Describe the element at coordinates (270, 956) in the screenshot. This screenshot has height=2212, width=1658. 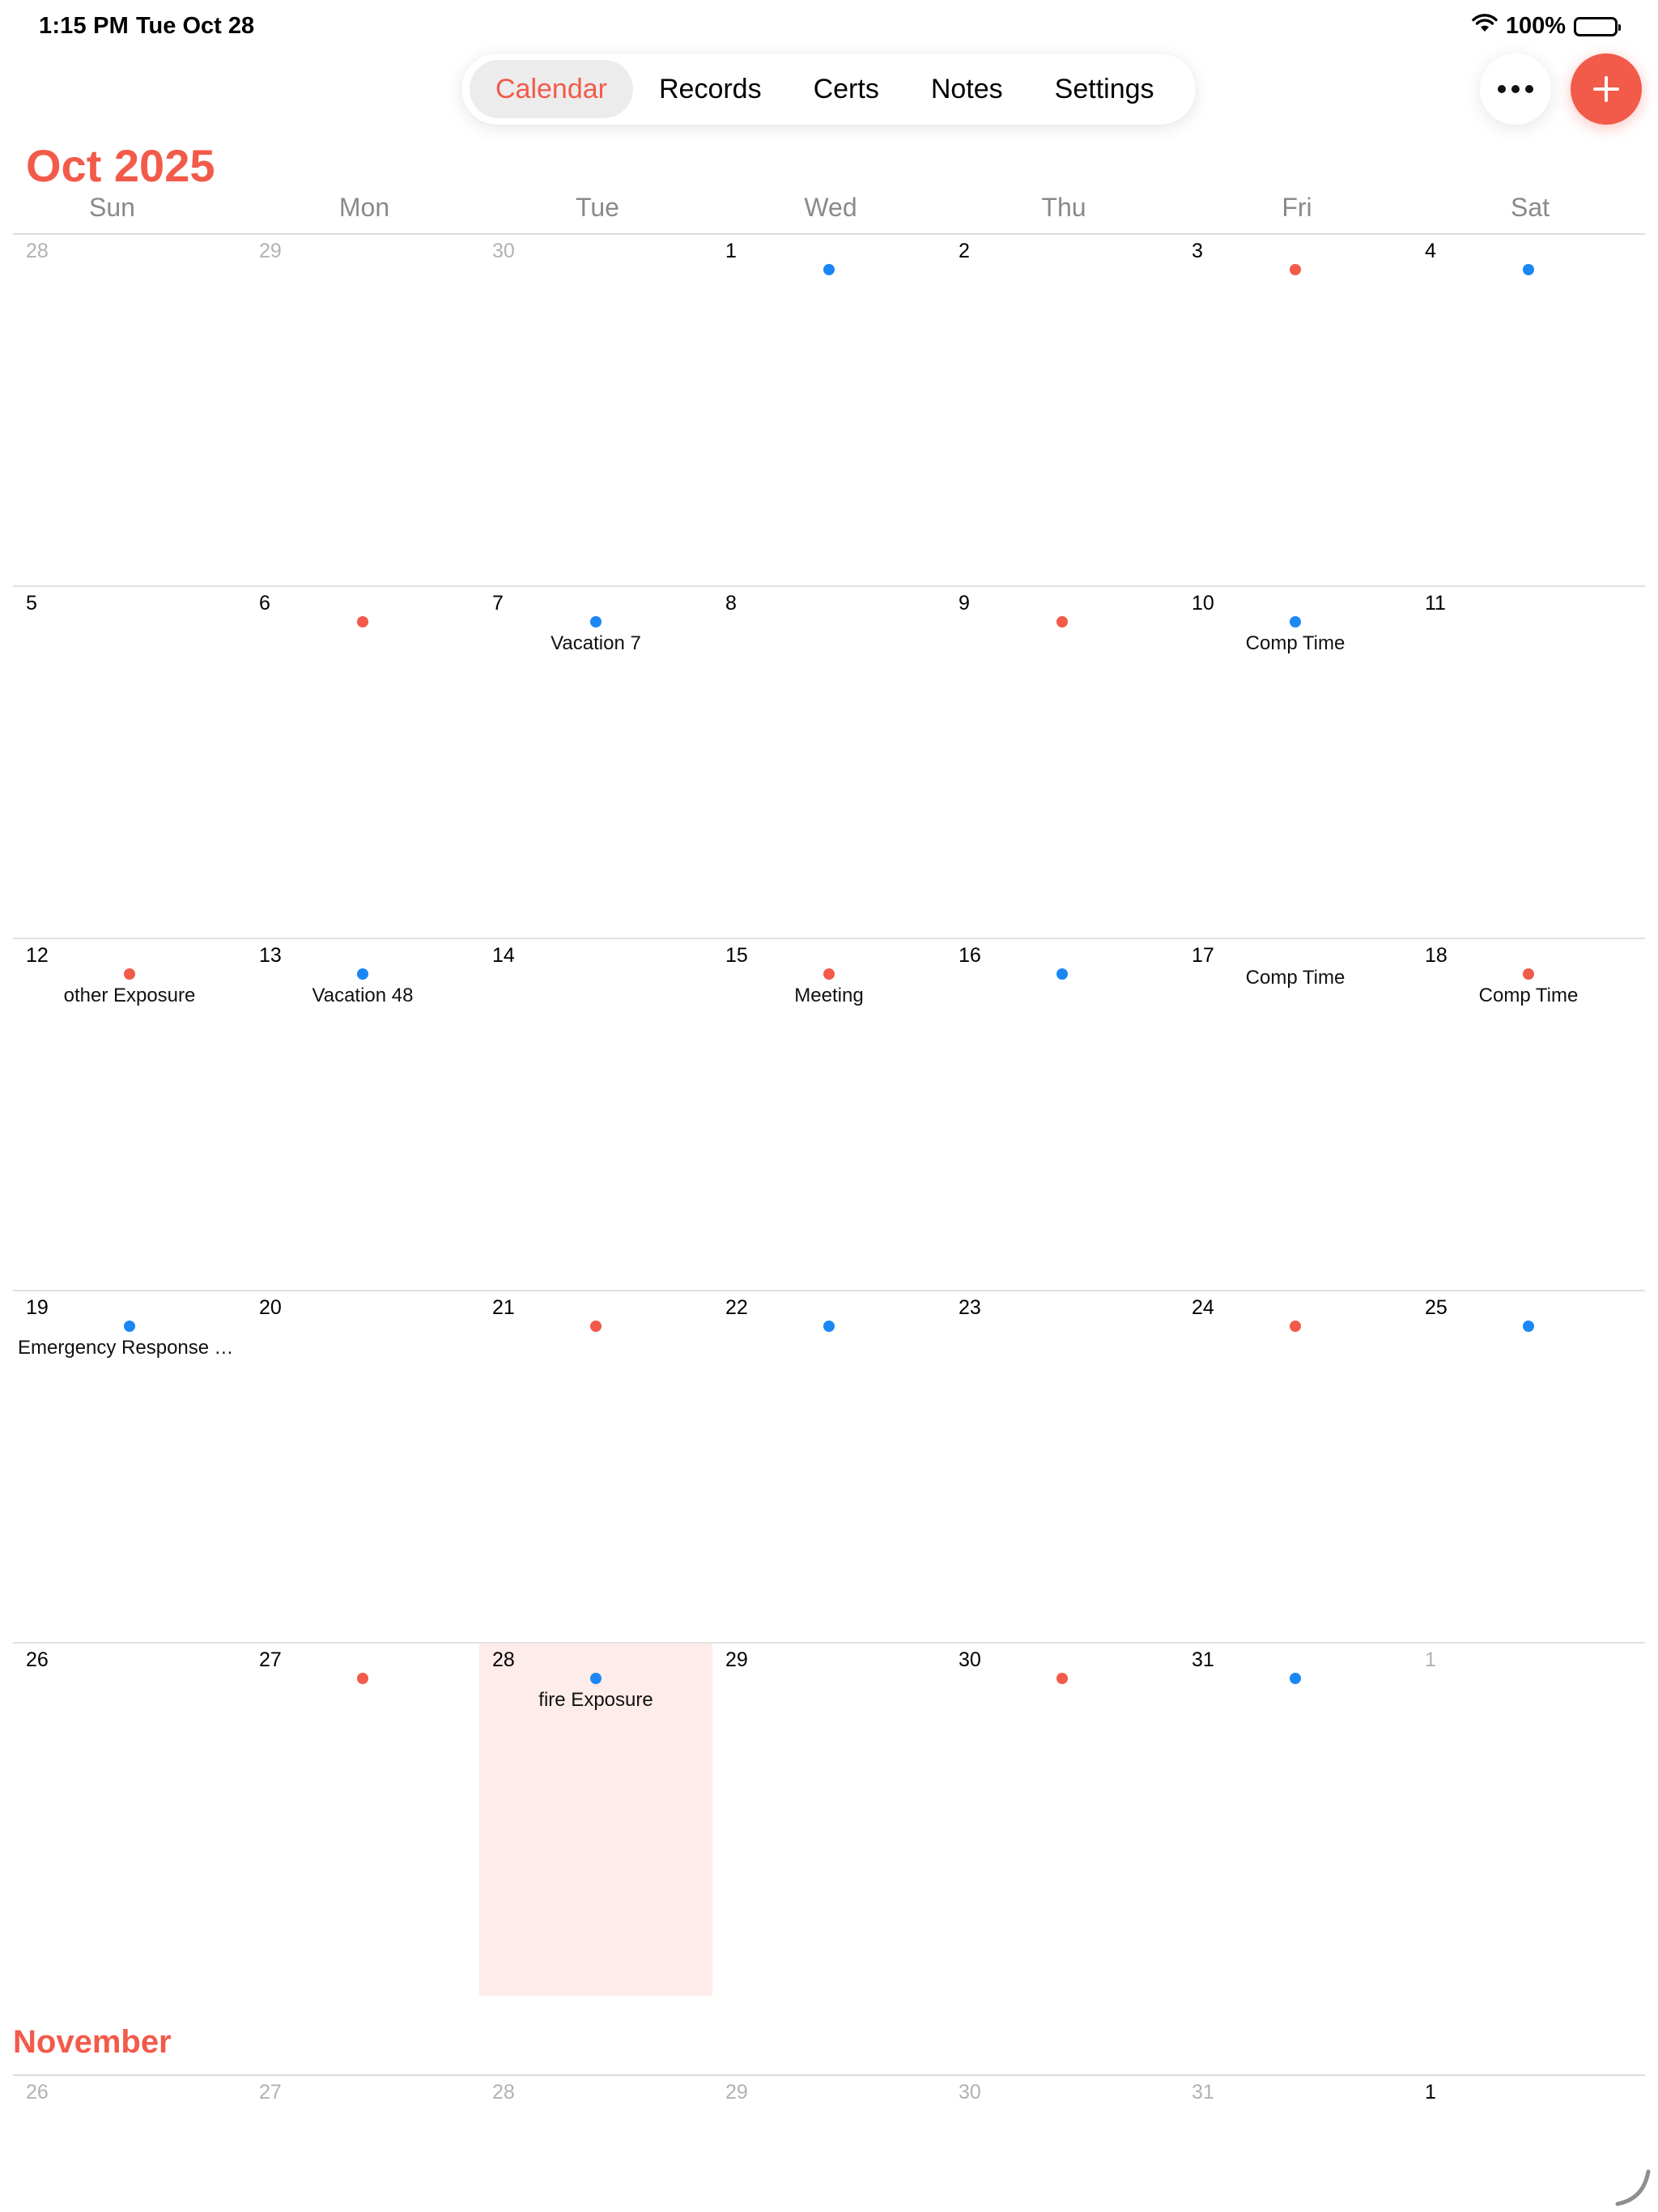
I see `day-number: 13` at that location.